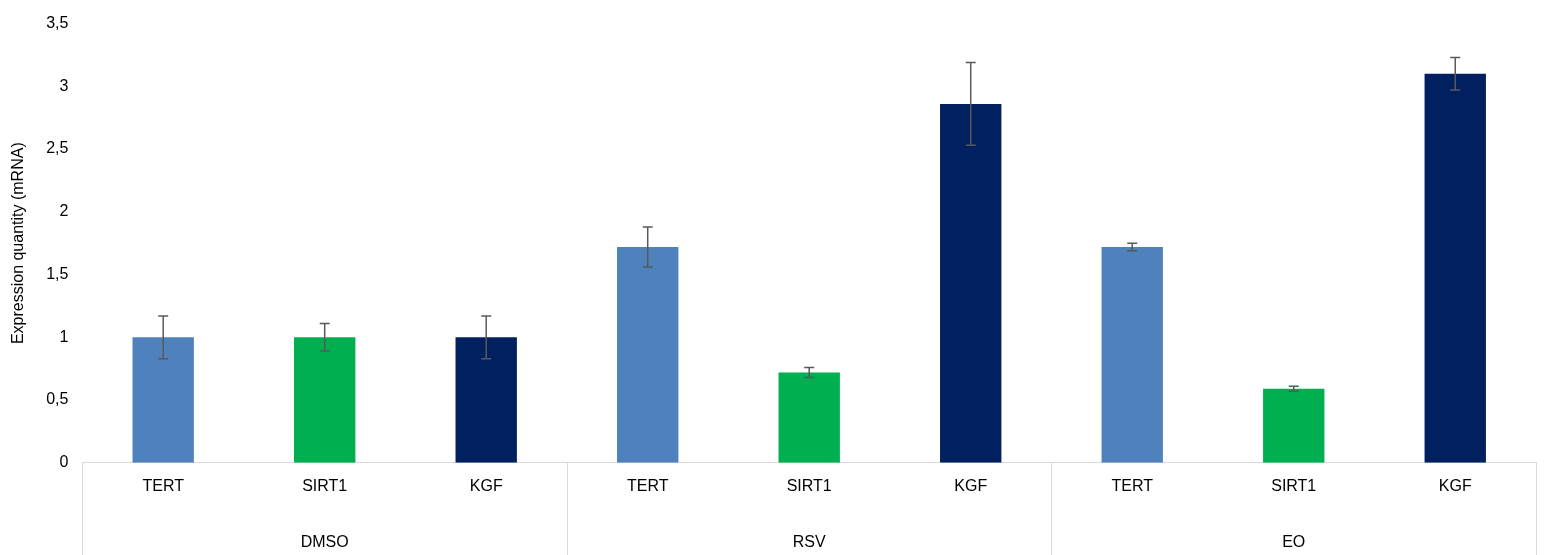  Describe the element at coordinates (18, 243) in the screenshot. I see `y-axis-title: Expression quantity (mRNA)` at that location.